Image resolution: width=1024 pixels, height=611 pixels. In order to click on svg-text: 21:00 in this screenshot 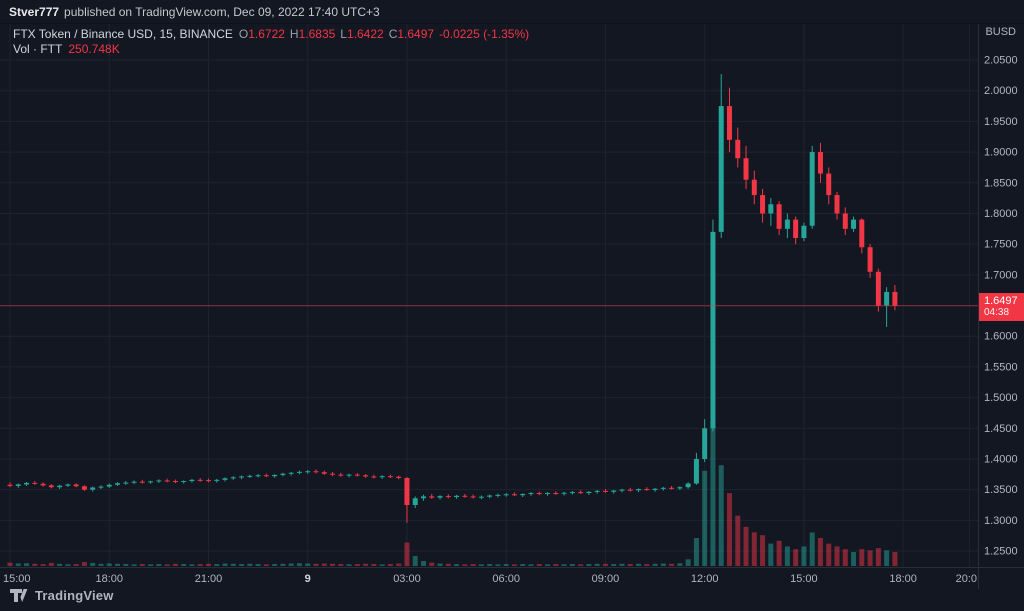, I will do `click(209, 579)`.